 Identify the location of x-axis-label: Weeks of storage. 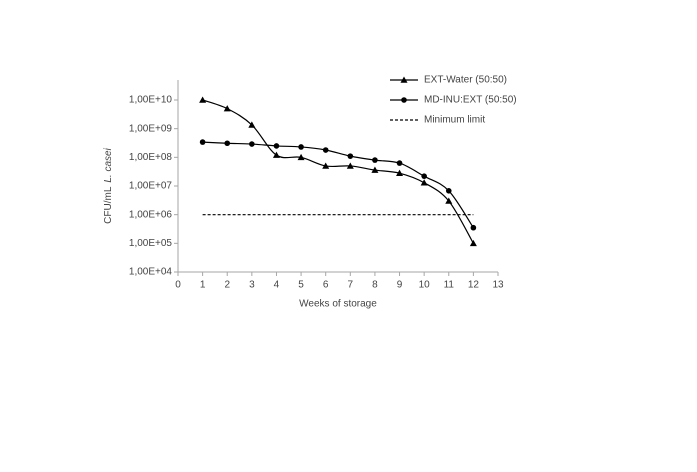
(338, 304).